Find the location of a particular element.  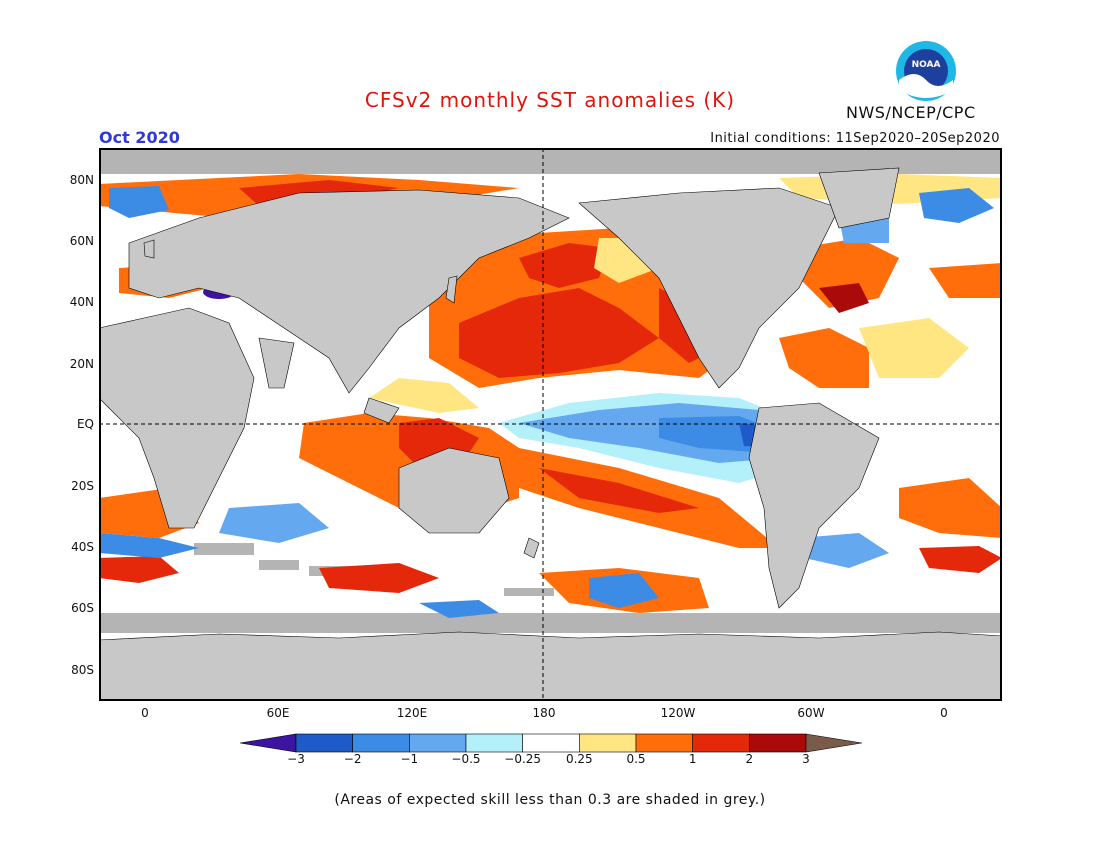

colorbar-label: −1 is located at coordinates (409, 759).